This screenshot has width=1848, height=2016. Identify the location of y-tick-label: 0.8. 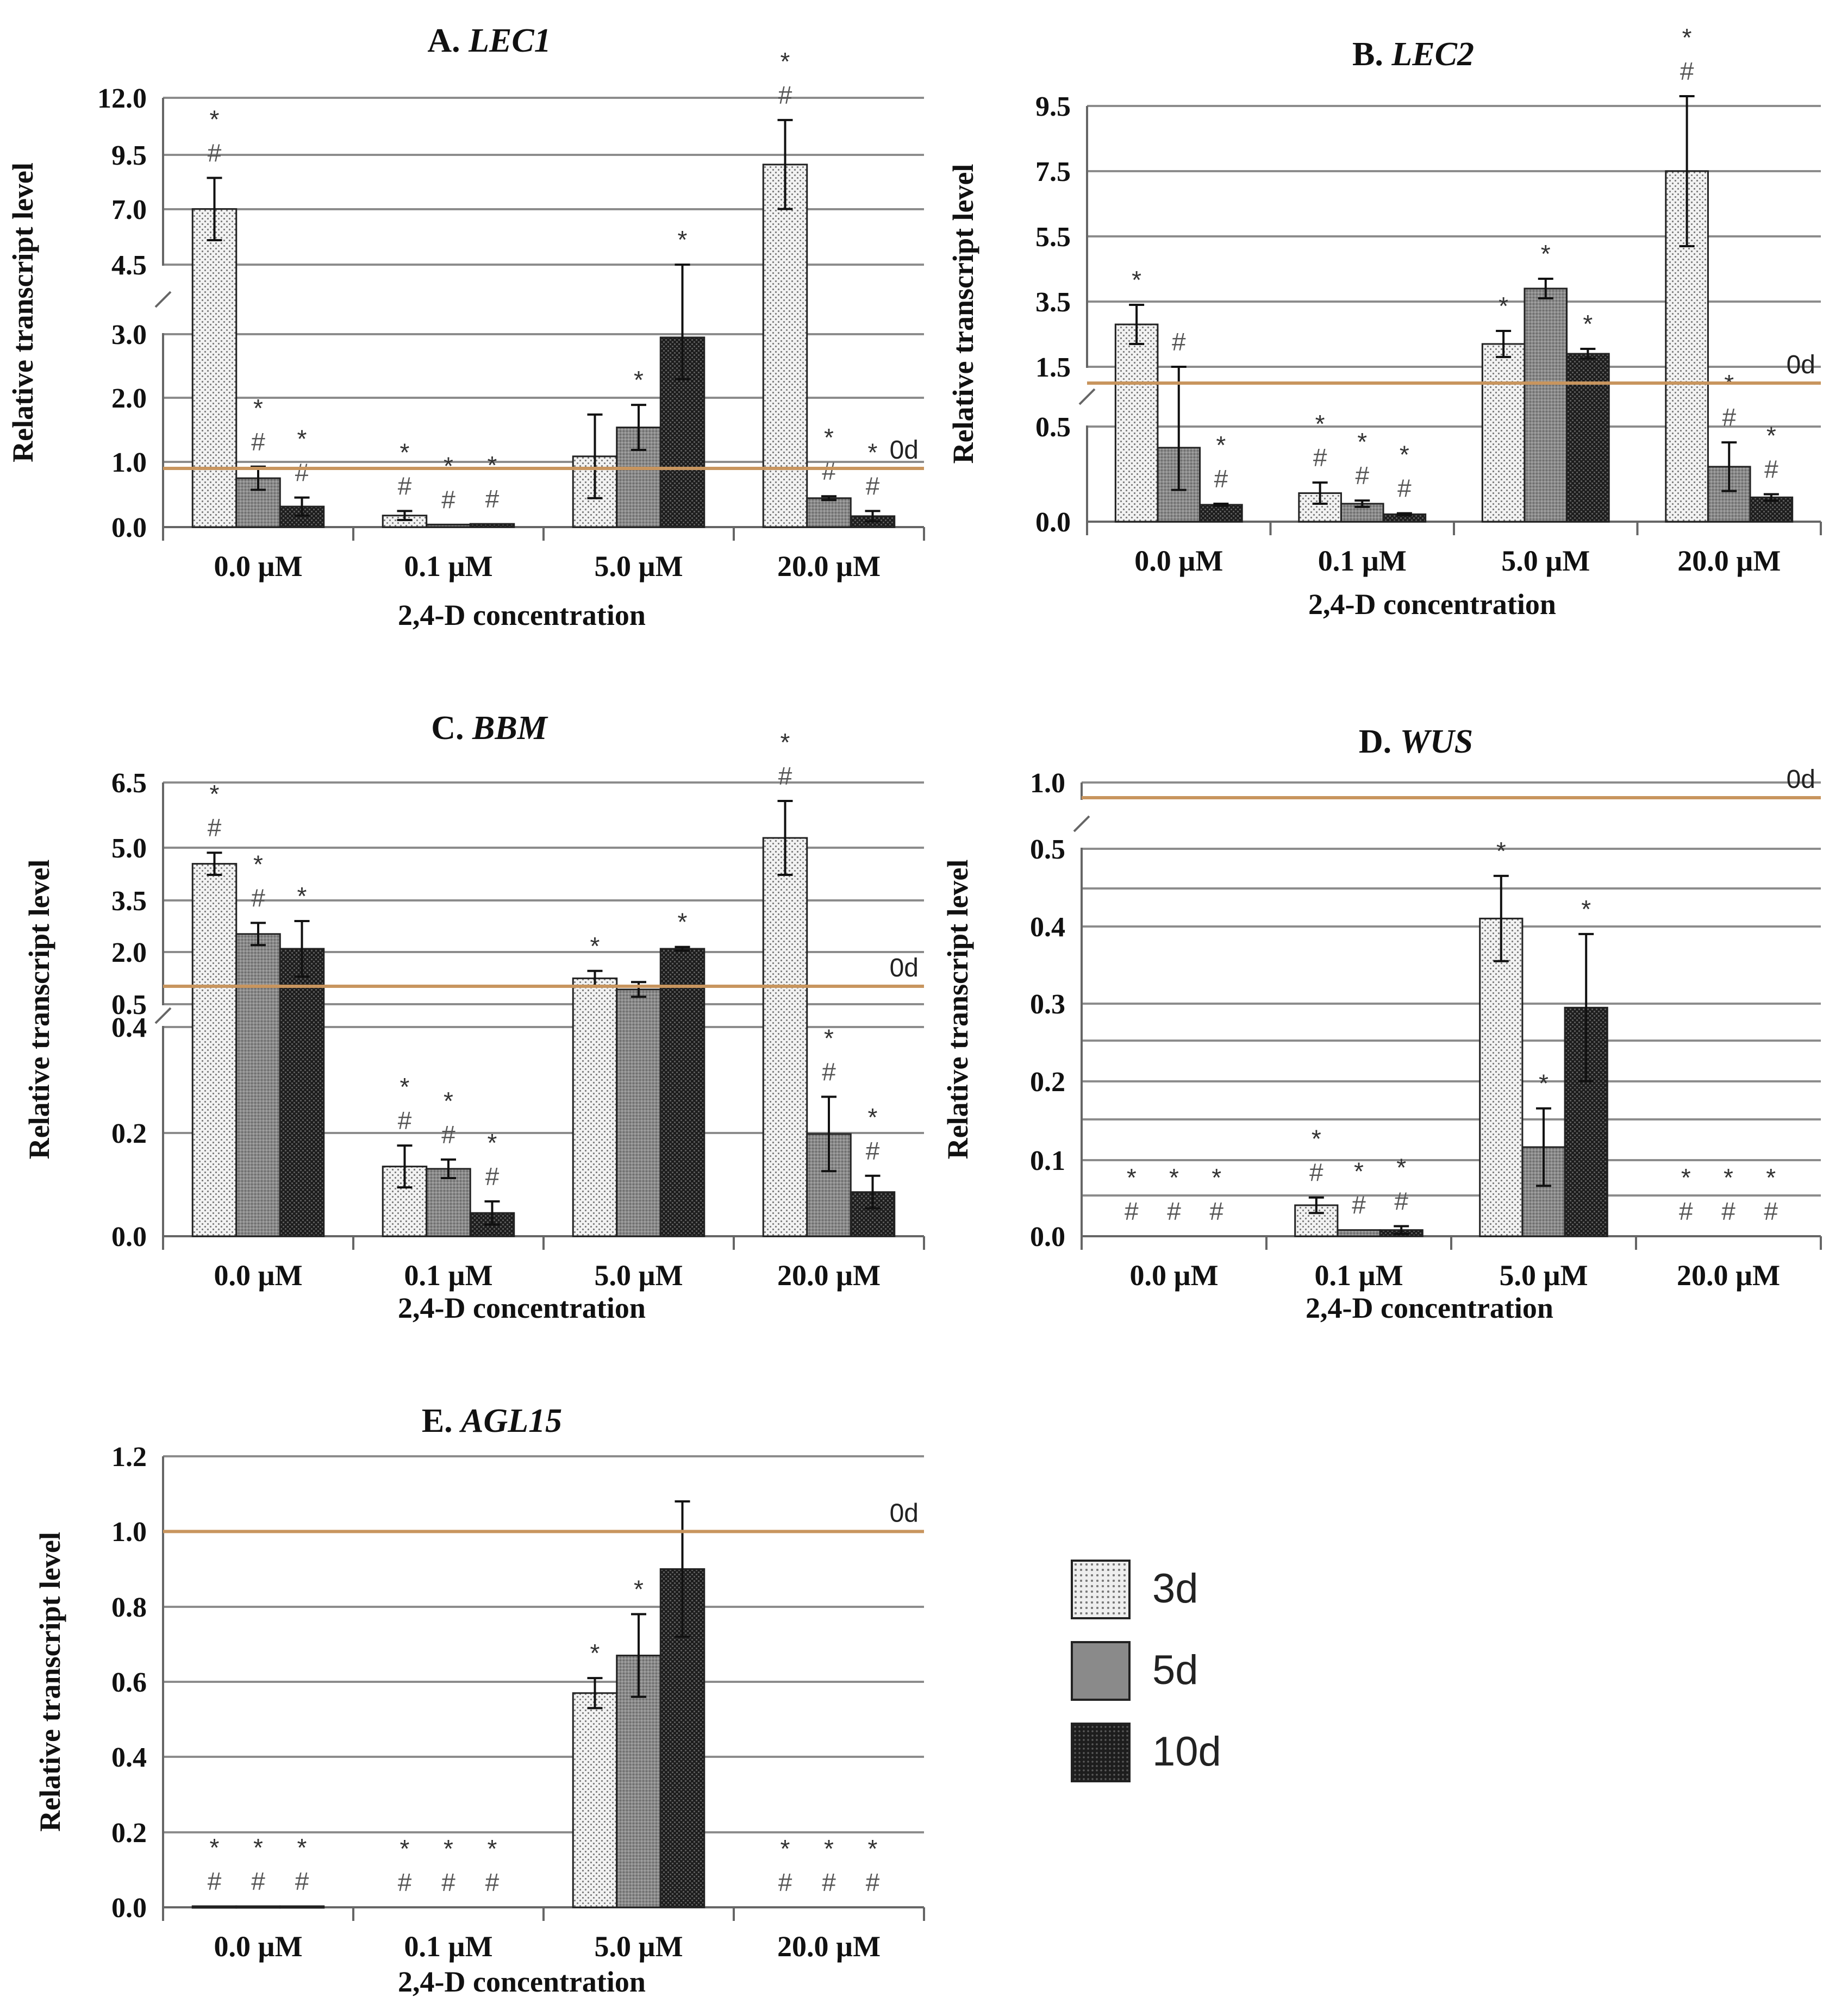
(129, 1607).